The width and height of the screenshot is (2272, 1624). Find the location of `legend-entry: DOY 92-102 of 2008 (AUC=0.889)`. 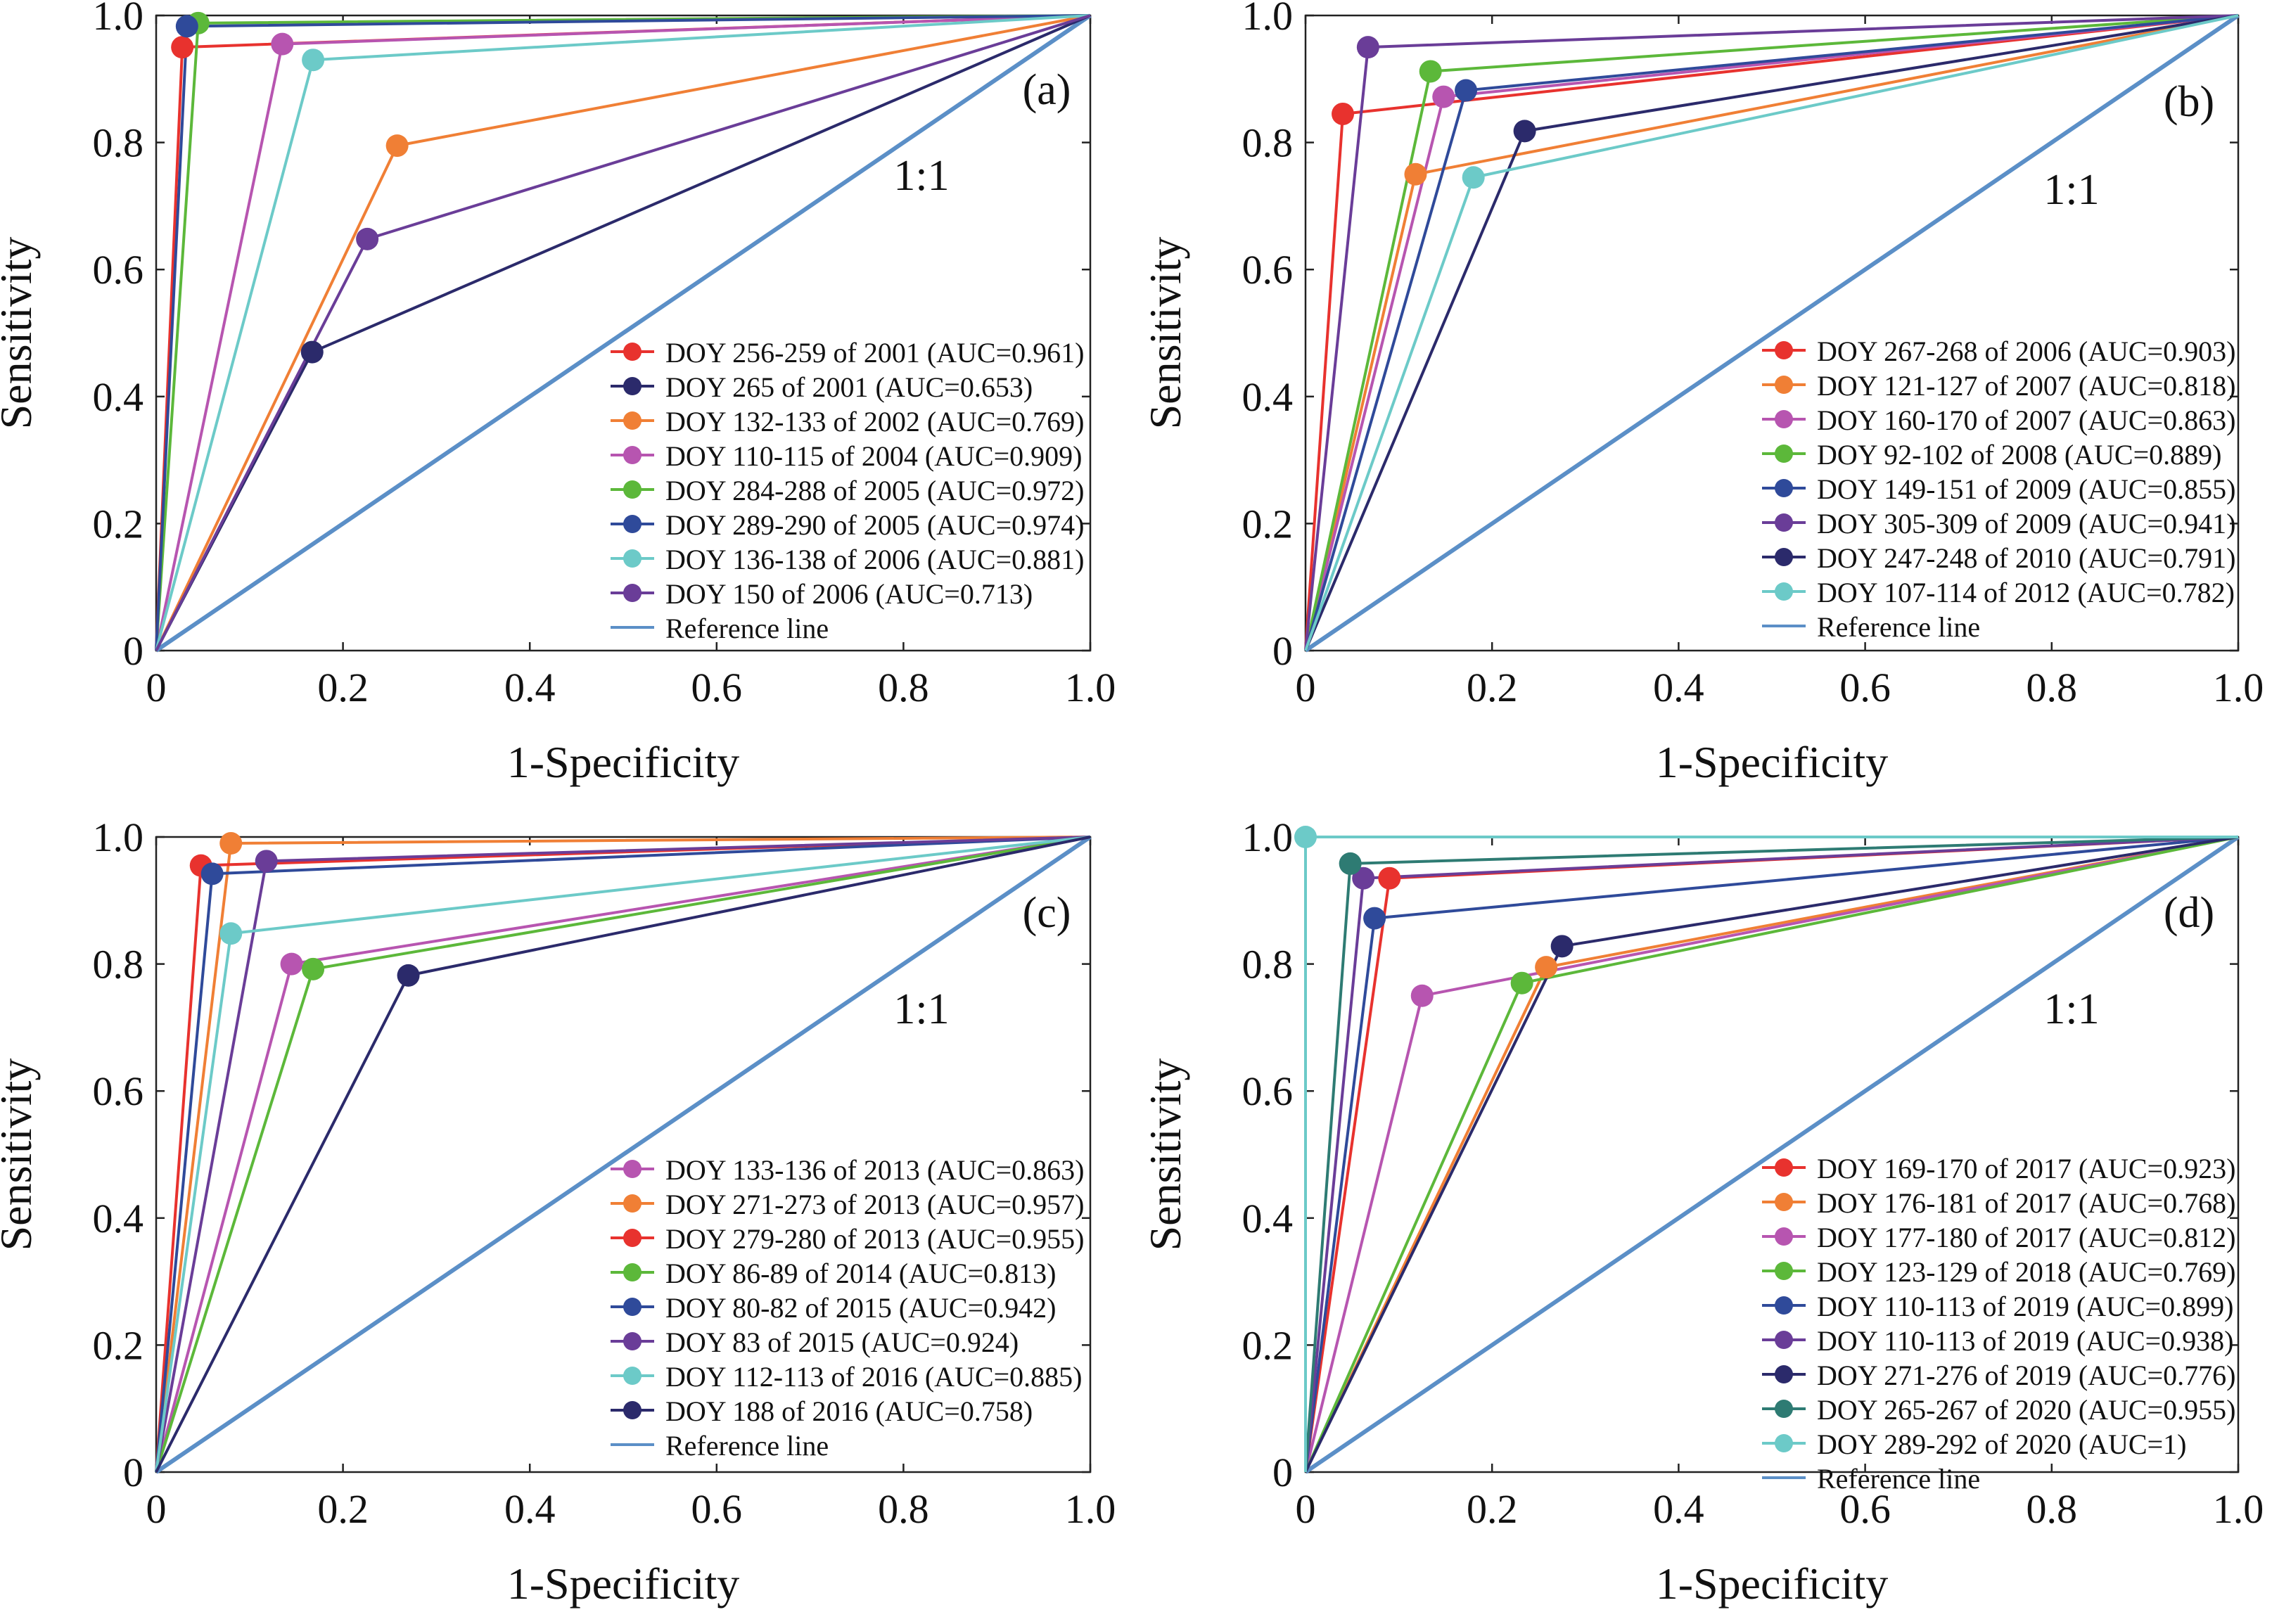

legend-entry: DOY 92-102 of 2008 (AUC=0.889) is located at coordinates (2019, 455).